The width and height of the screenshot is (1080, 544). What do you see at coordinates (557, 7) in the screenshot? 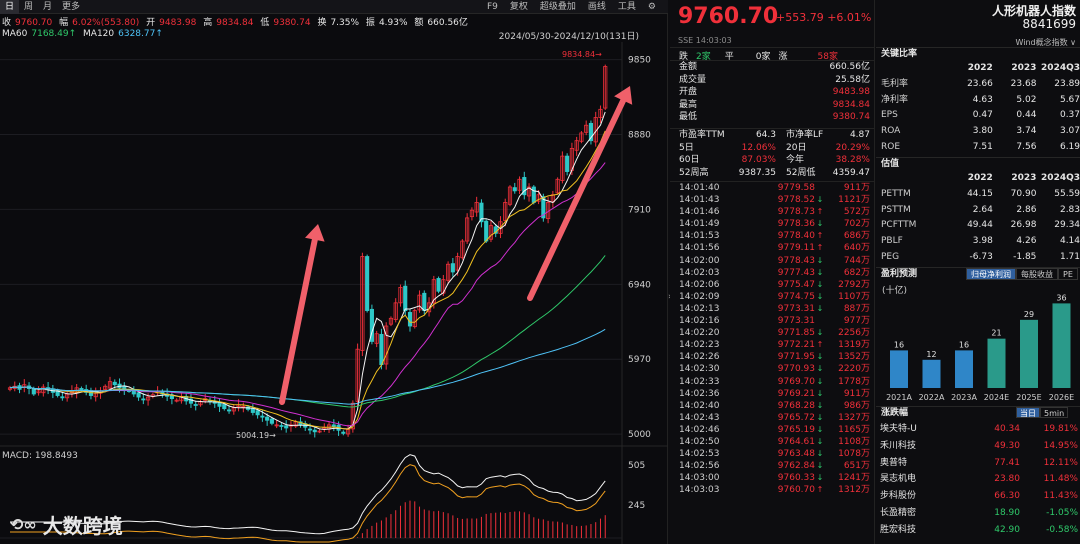
I see `overlay-button: 超级叠加` at bounding box center [557, 7].